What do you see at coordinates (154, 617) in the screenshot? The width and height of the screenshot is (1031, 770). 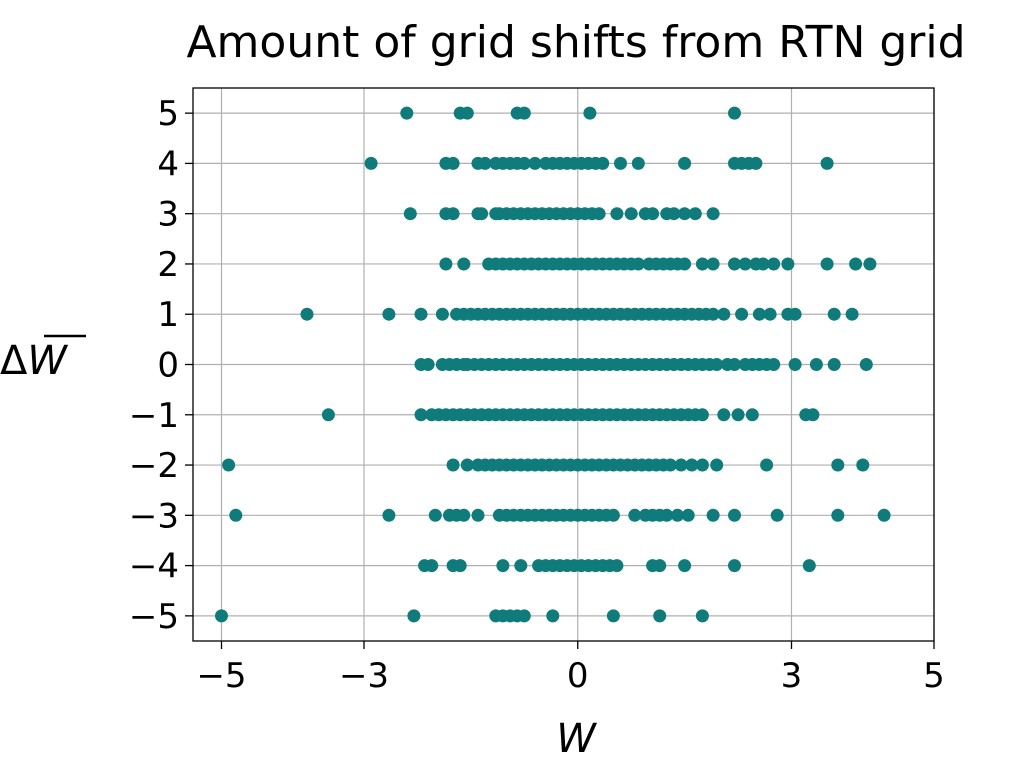 I see `y-tick-label: −5` at bounding box center [154, 617].